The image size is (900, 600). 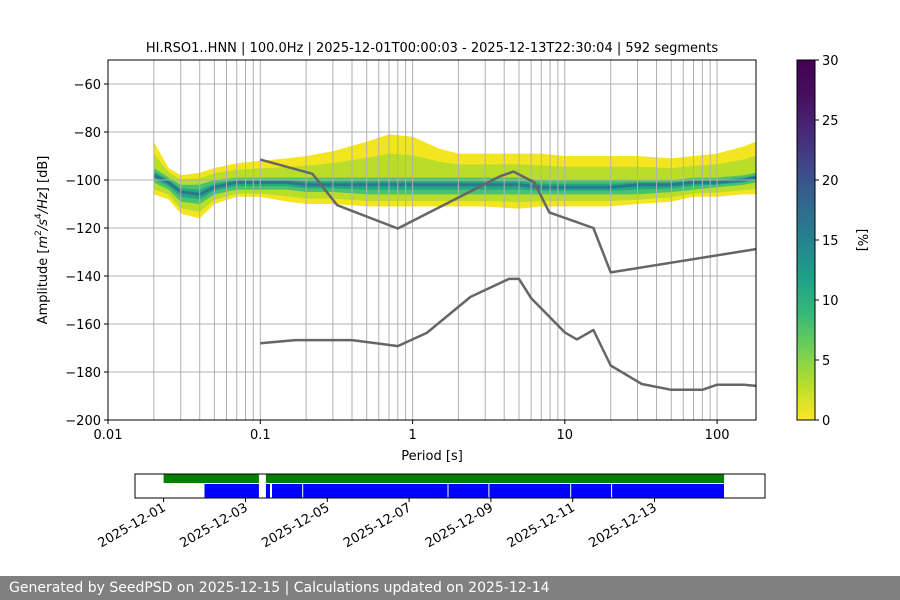 I want to click on y-tick-label: −200, so click(x=83, y=421).